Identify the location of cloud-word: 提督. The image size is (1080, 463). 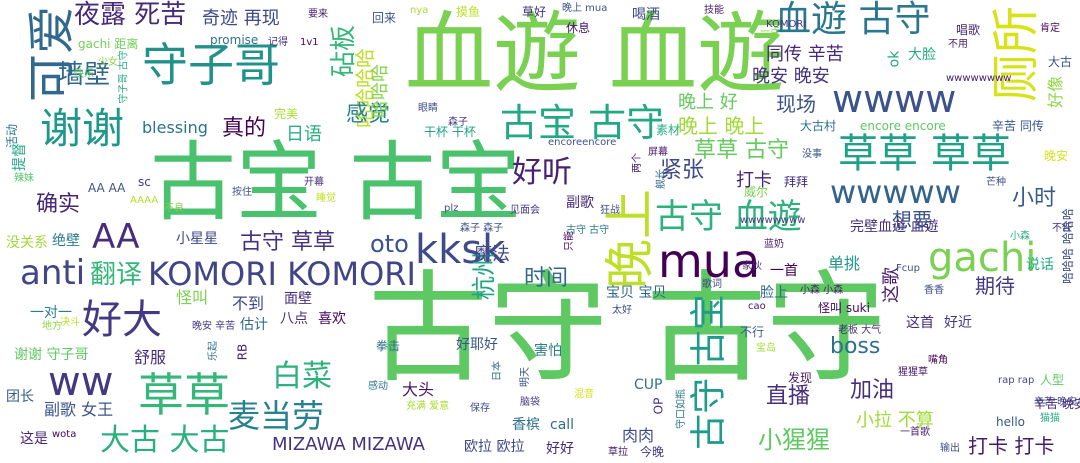
(20, 157).